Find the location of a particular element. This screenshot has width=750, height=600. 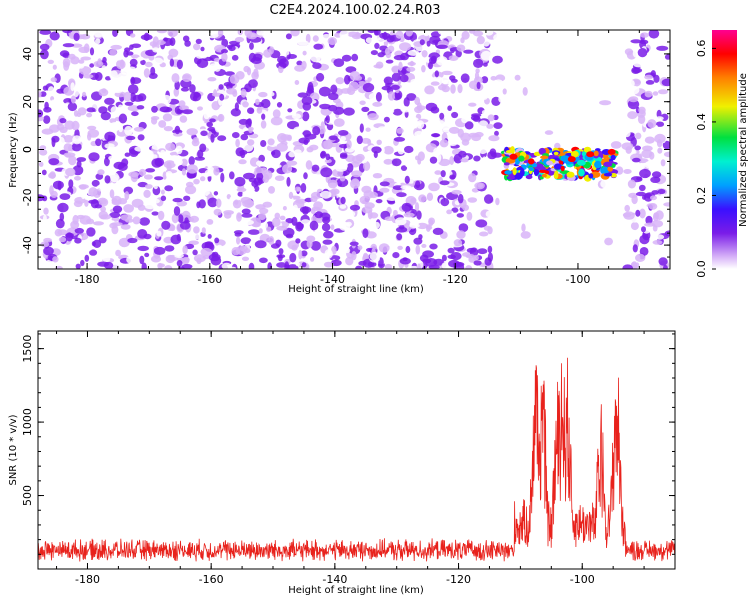

colorbar-tick-label: 0.0 is located at coordinates (701, 269).